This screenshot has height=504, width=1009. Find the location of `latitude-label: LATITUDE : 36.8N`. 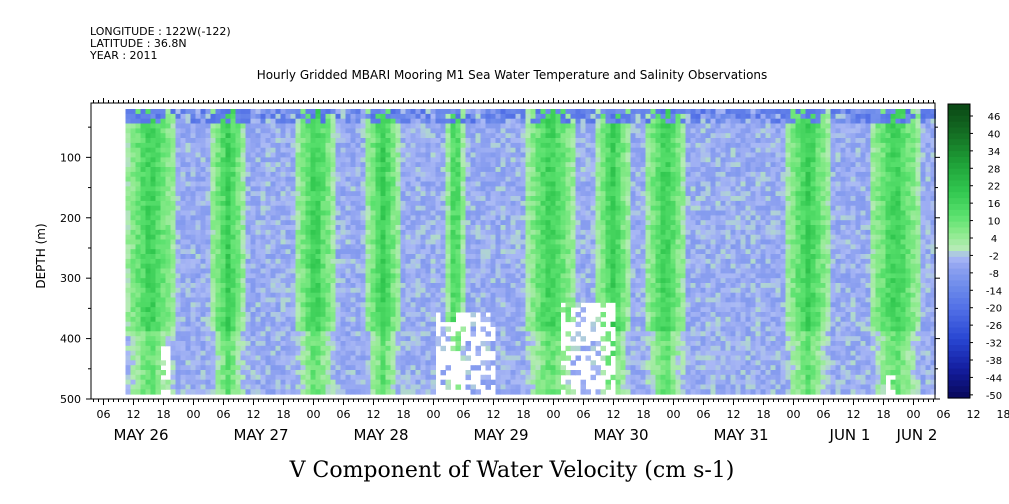

latitude-label: LATITUDE : 36.8N is located at coordinates (138, 43).